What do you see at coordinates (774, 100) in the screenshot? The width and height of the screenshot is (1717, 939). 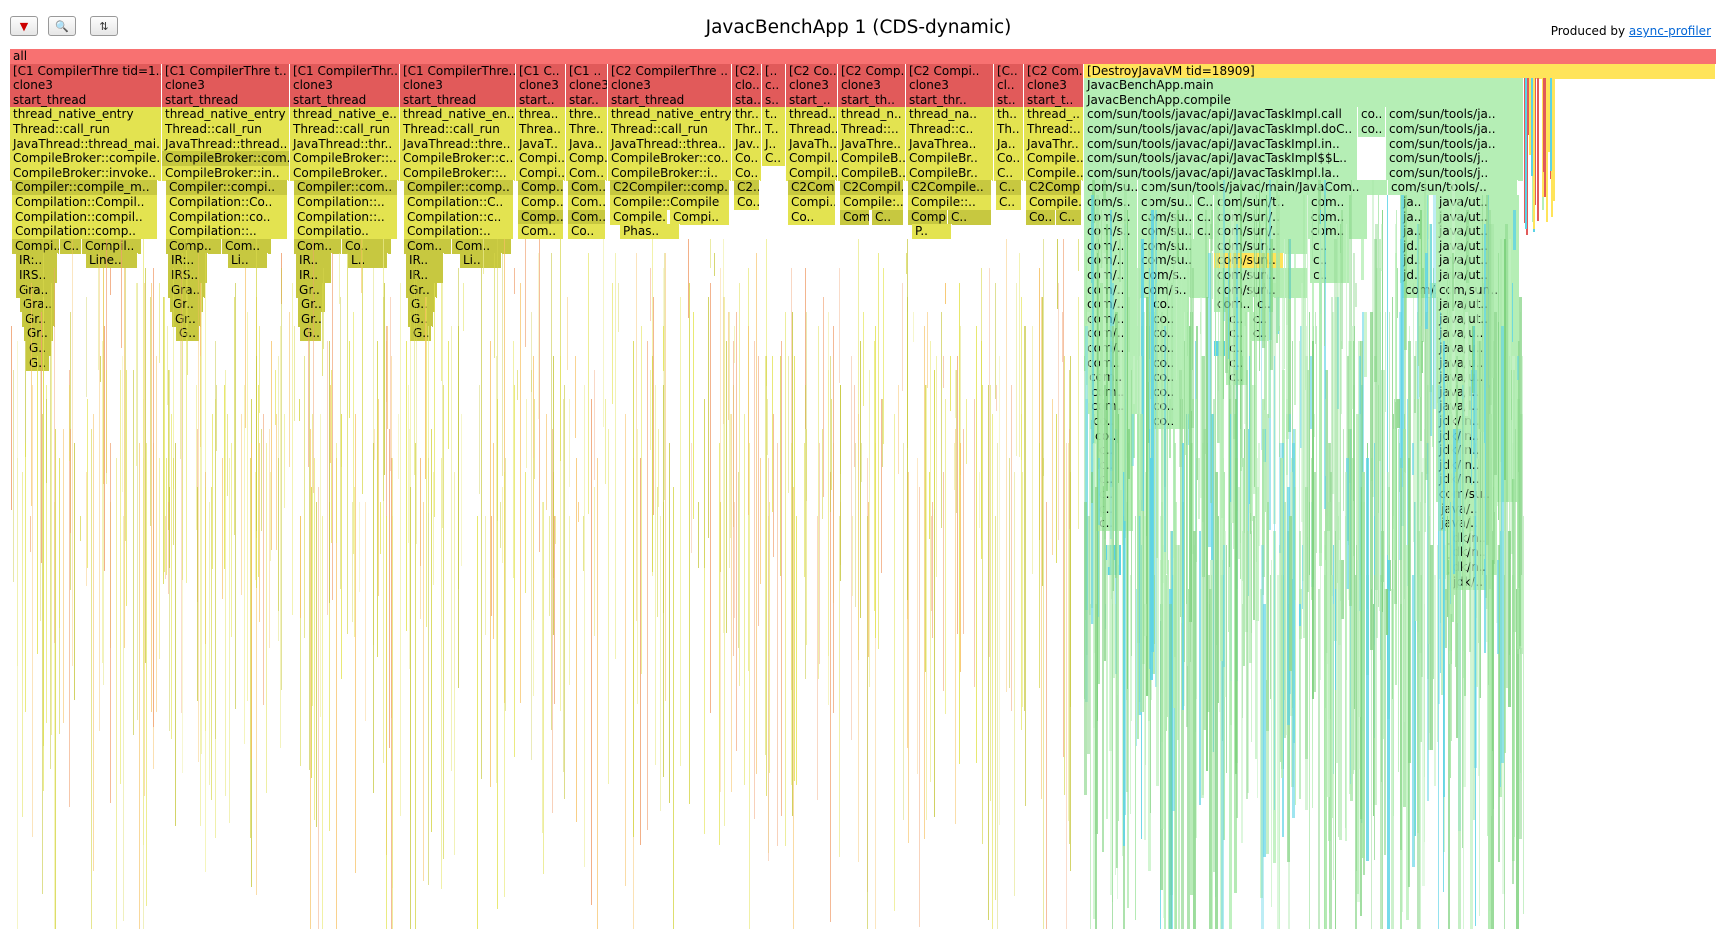 I see `flame-frame: s..` at bounding box center [774, 100].